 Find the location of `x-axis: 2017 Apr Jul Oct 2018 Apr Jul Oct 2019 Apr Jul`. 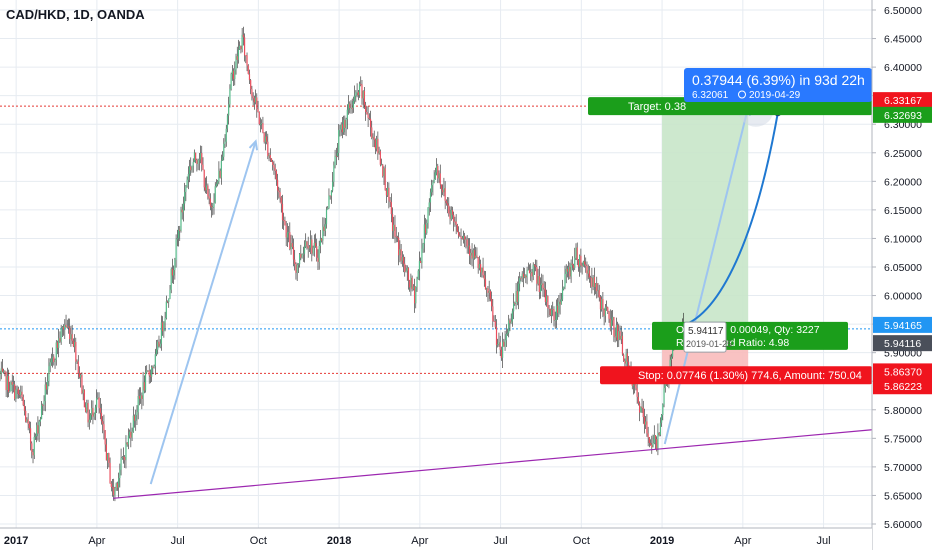

x-axis: 2017 Apr Jul Oct 2018 Apr Jul Oct 2019 Apr Jul is located at coordinates (436, 538).